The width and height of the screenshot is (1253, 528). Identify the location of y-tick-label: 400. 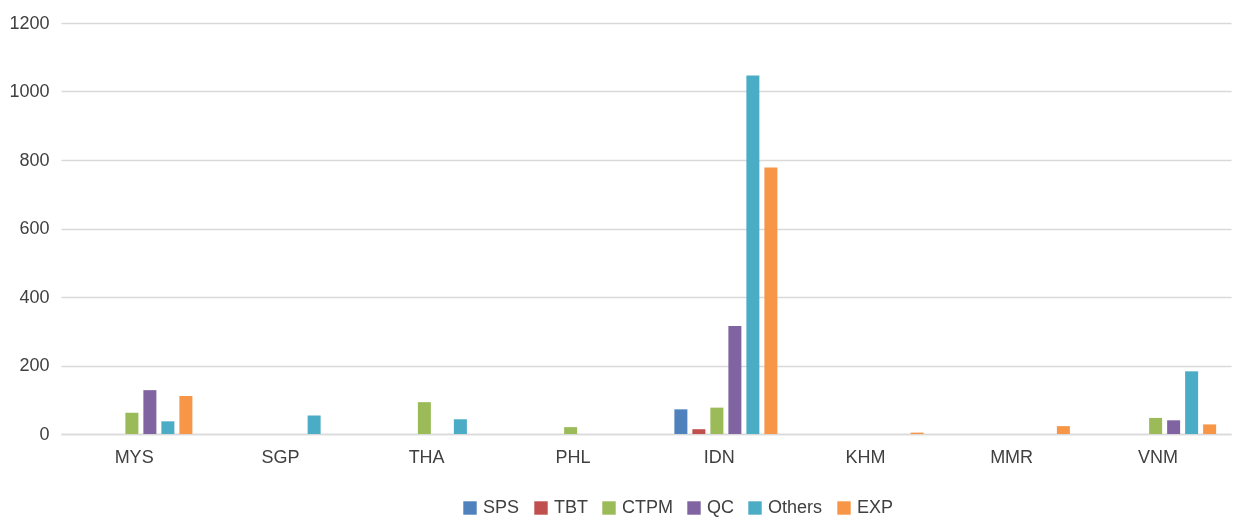
(34, 296).